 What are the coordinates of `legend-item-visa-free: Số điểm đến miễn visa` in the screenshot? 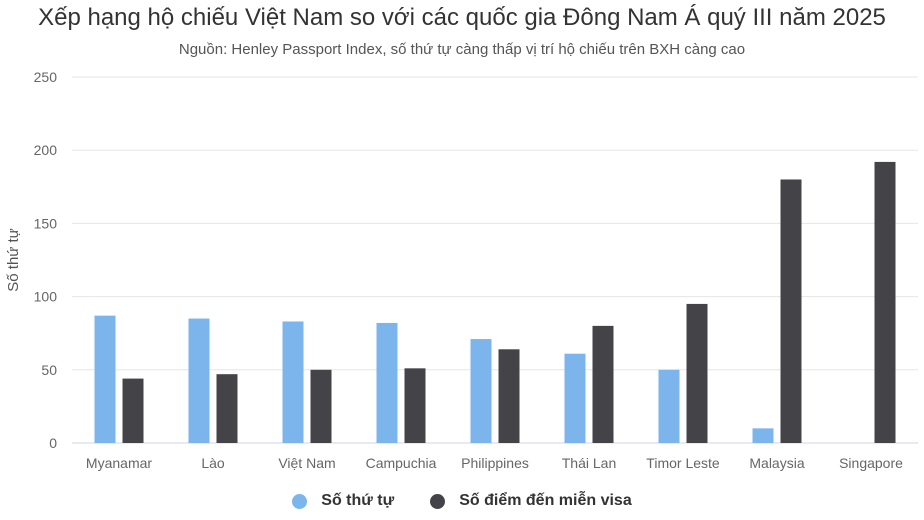 It's located at (531, 501).